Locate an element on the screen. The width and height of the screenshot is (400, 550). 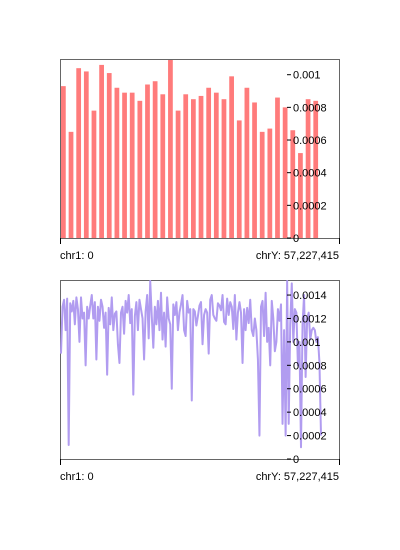
line-y-tick-label: 0.0008 is located at coordinates (310, 366).